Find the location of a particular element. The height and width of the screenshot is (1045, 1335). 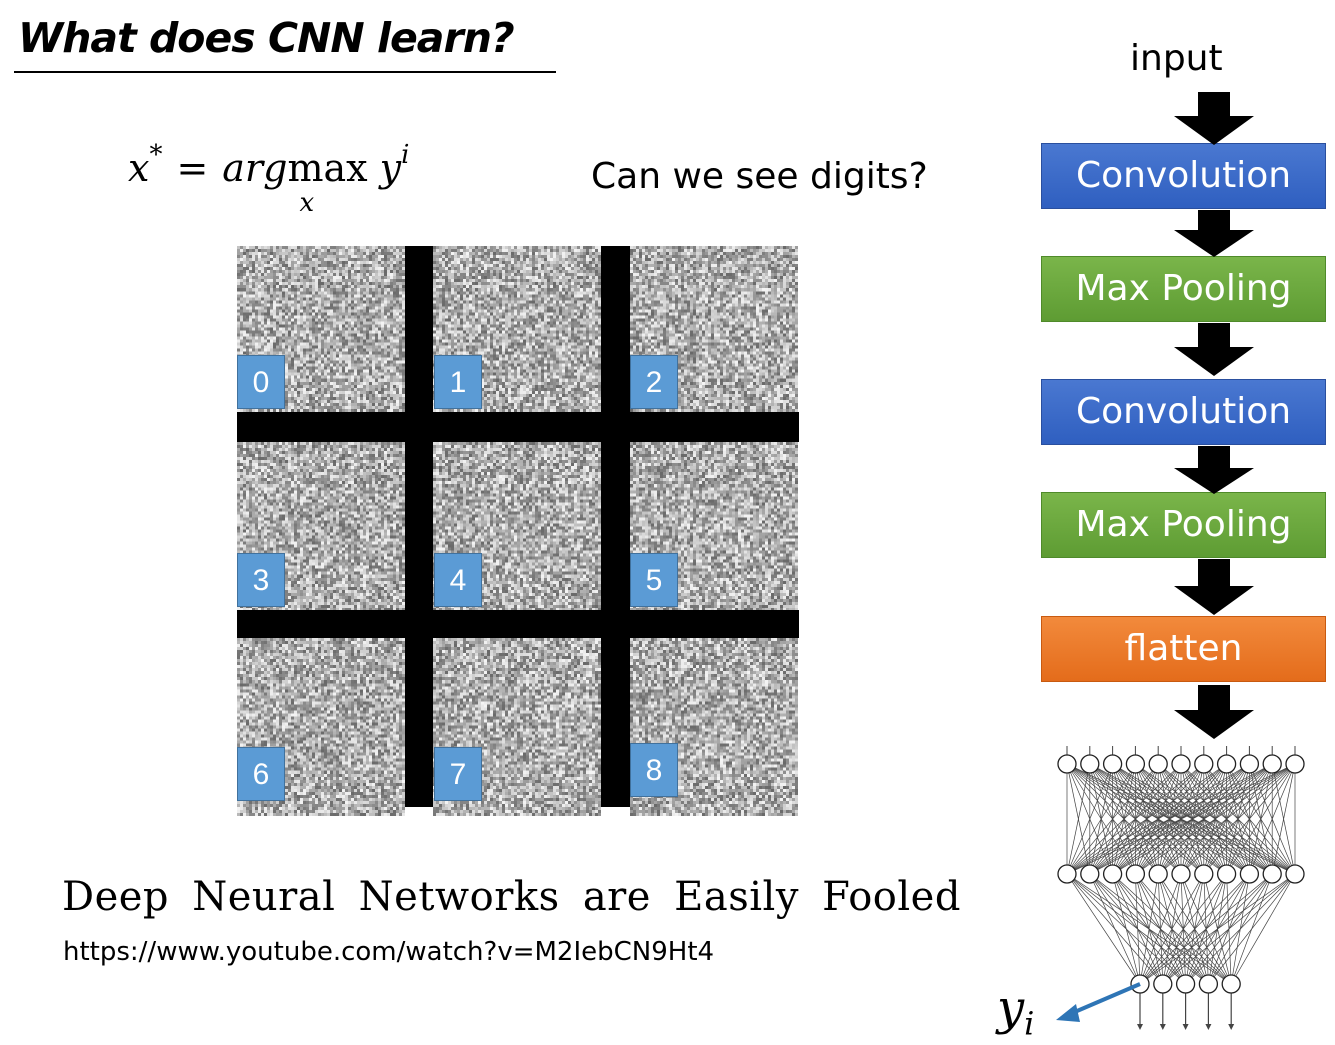

convolution-stage-1: Convolution is located at coordinates (1183, 176).